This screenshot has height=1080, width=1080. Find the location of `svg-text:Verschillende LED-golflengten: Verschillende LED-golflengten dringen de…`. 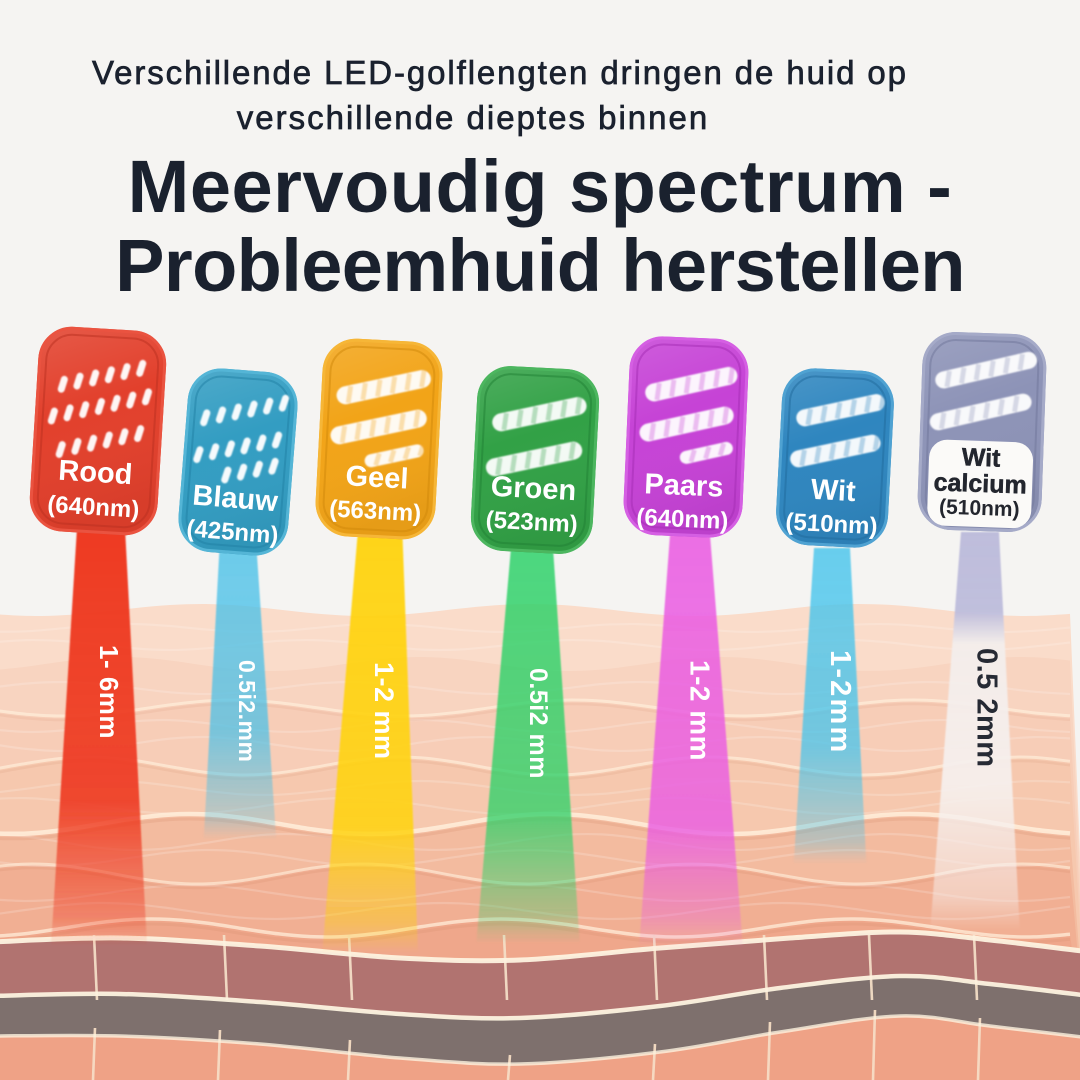

svg-text:Verschillende LED-golflengten: Verschillende LED-golflengten dringen de… is located at coordinates (500, 72).